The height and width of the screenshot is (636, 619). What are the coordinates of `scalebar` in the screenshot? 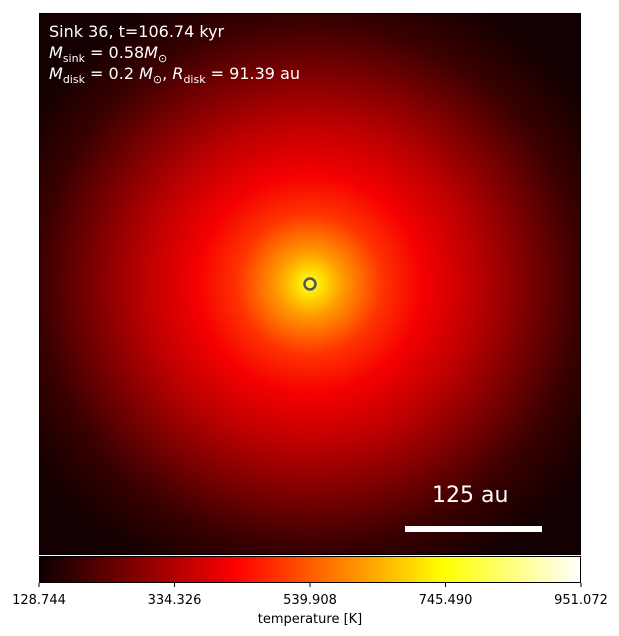 It's located at (473, 529).